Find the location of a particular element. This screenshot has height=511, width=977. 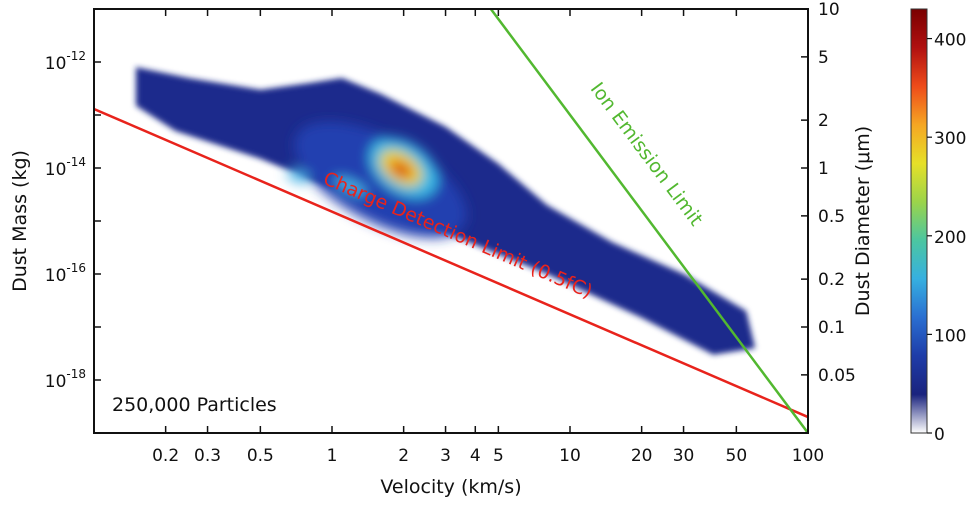

y2-tick-label: 0.2 is located at coordinates (831, 280).